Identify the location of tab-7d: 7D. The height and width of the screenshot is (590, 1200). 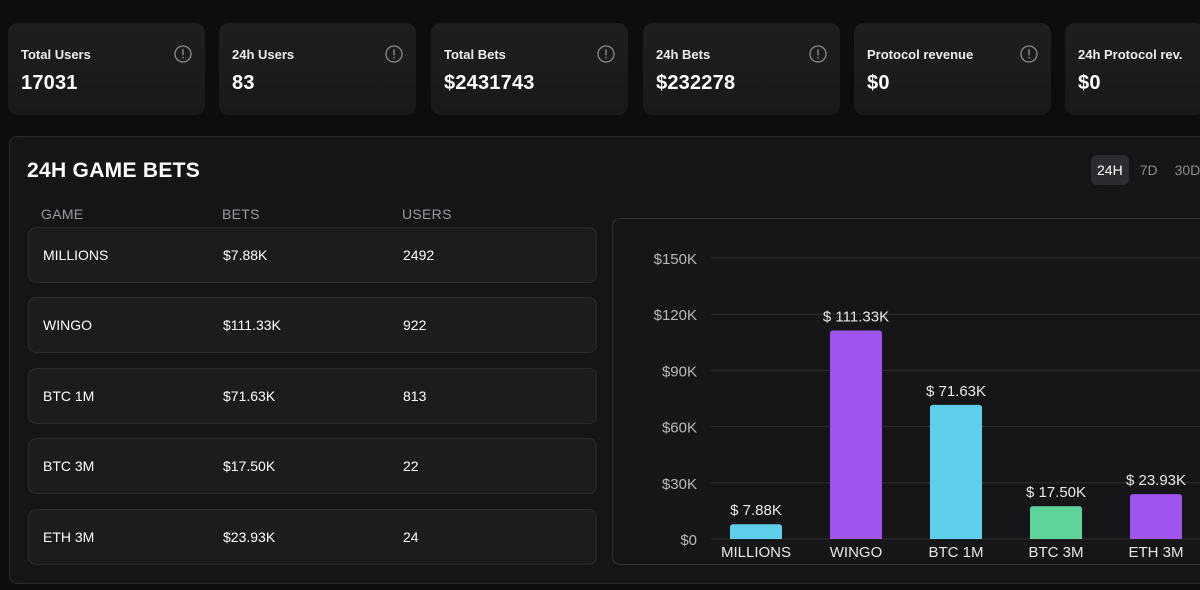
(1148, 170).